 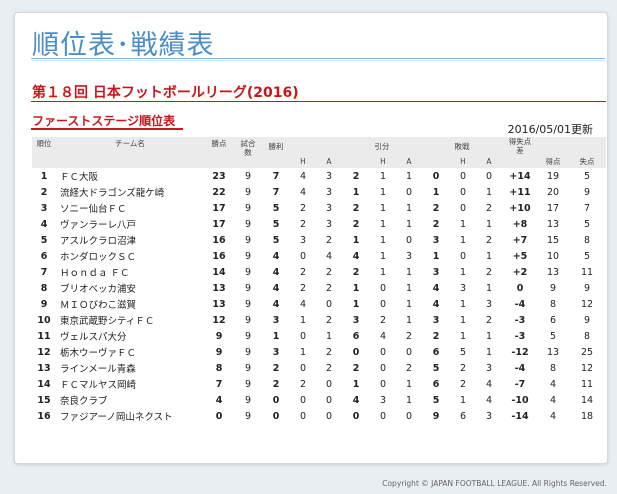 I want to click on header-wins-home: H, so click(x=303, y=161).